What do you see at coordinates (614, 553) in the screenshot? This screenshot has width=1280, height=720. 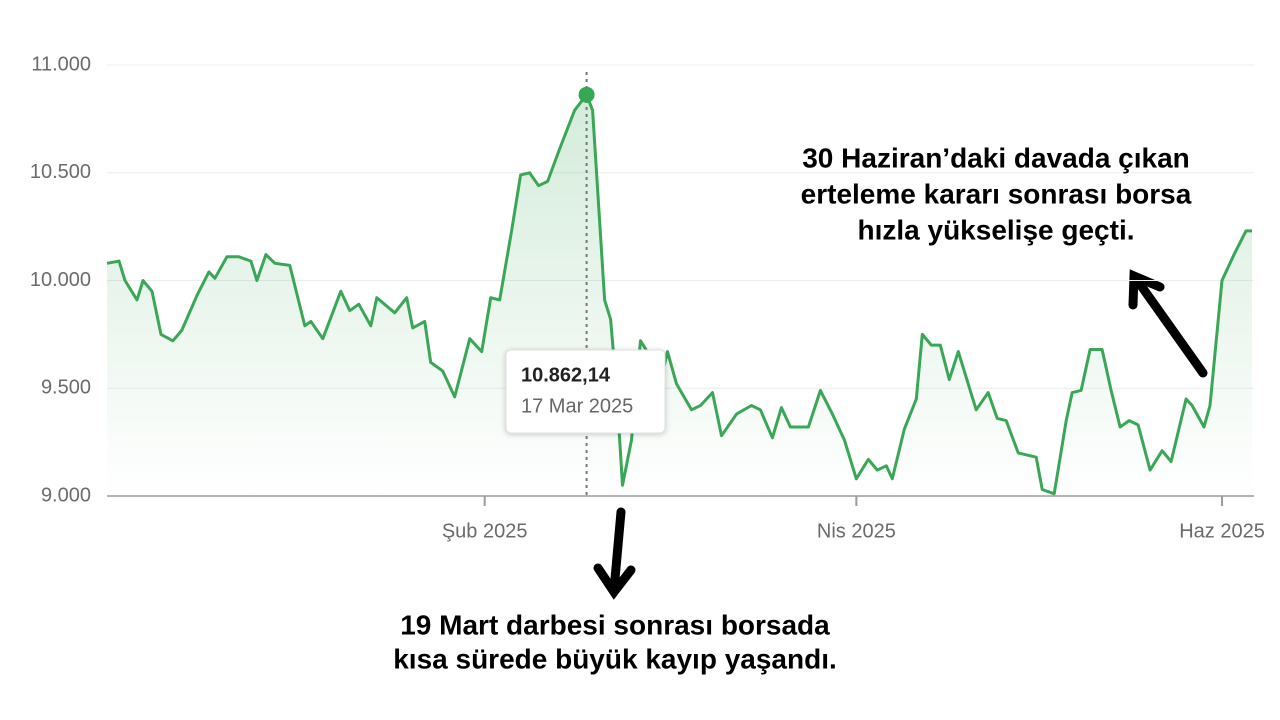 I see `down-arrow` at bounding box center [614, 553].